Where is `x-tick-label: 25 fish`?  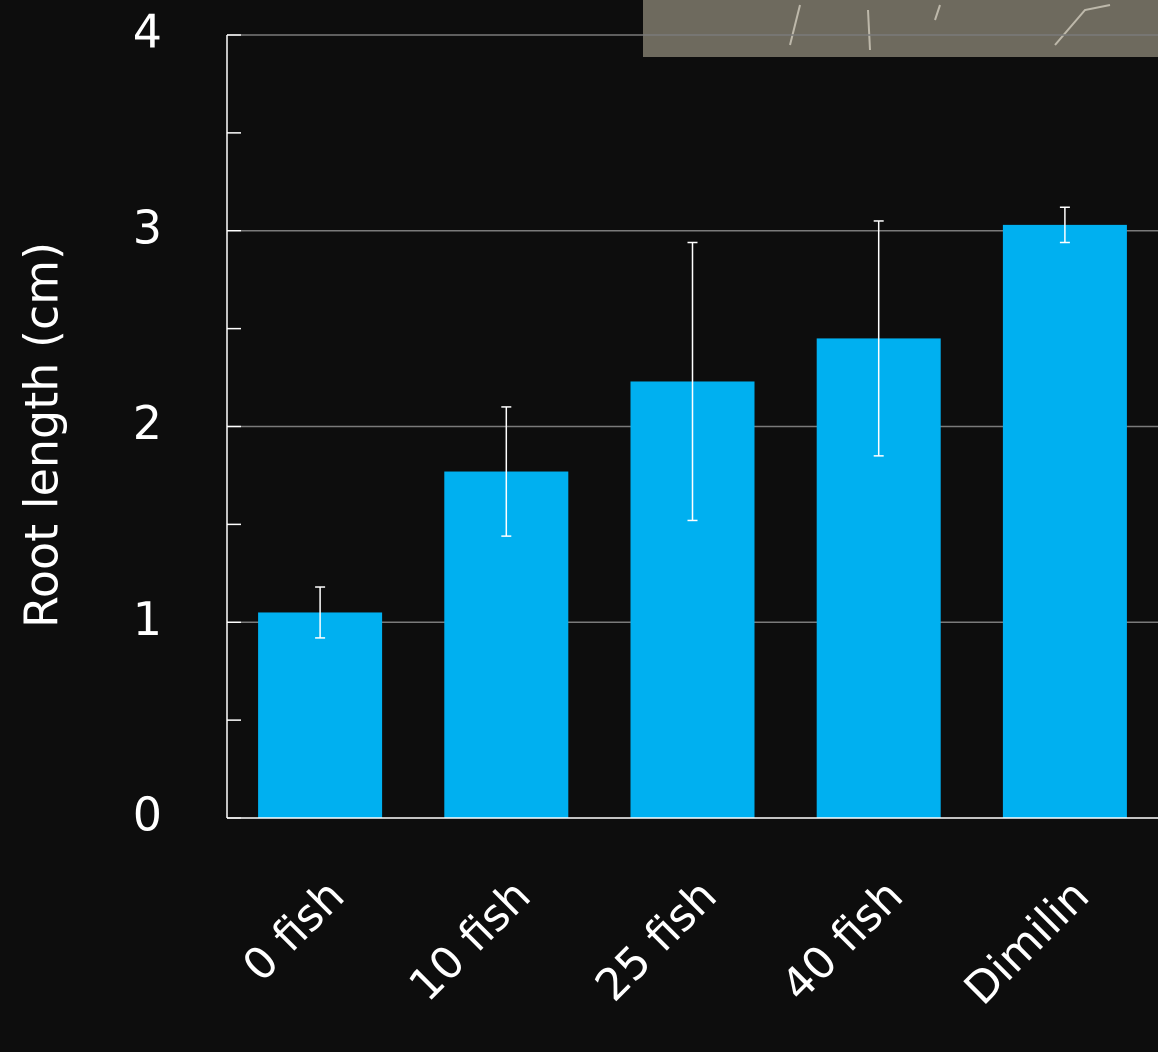
x-tick-label: 25 fish is located at coordinates (656, 940).